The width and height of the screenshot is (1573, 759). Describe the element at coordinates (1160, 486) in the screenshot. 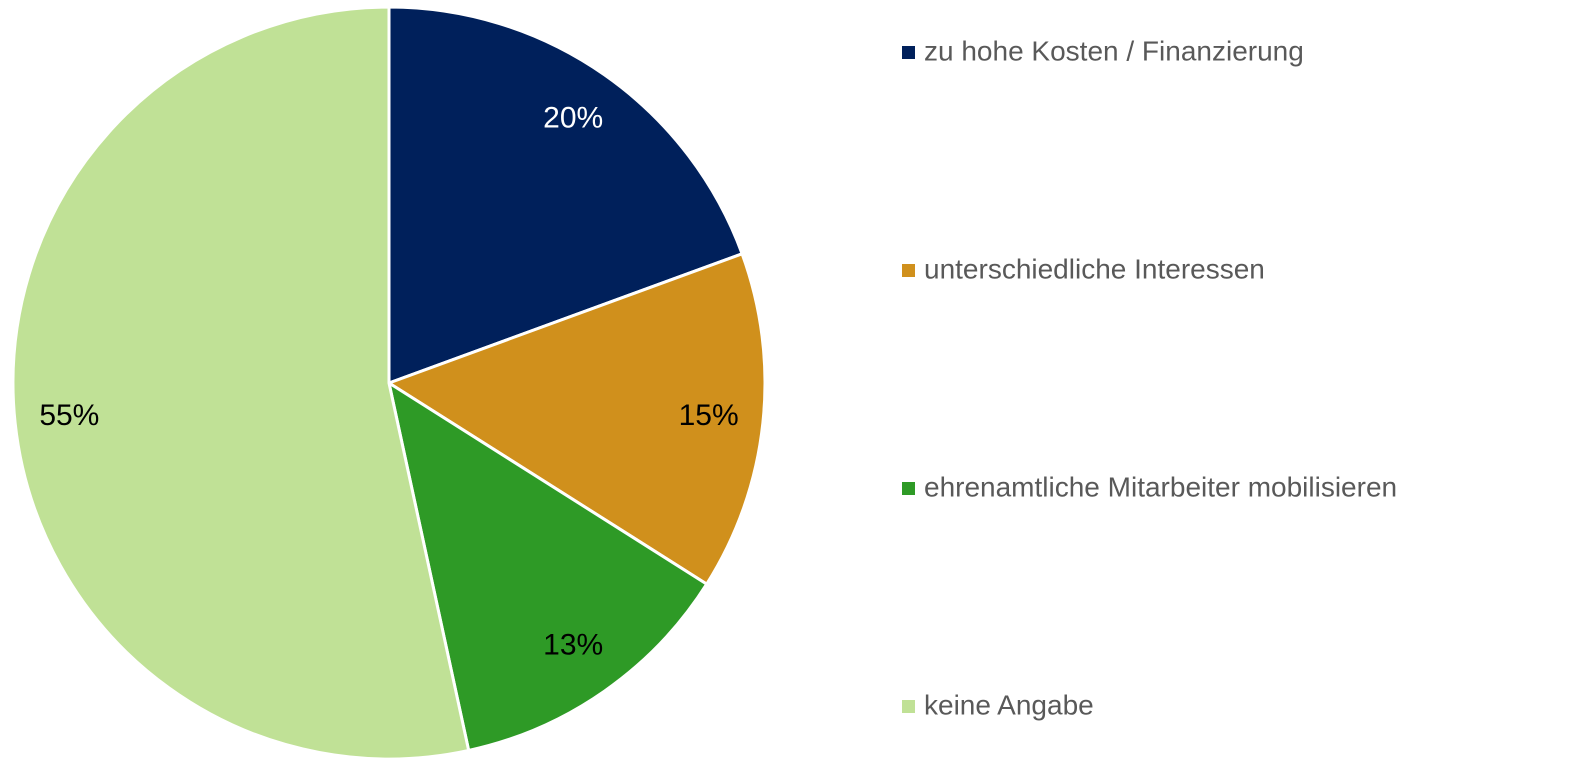

I see `legend-label: ehrenamtliche Mitarbeiter mobilisieren` at that location.